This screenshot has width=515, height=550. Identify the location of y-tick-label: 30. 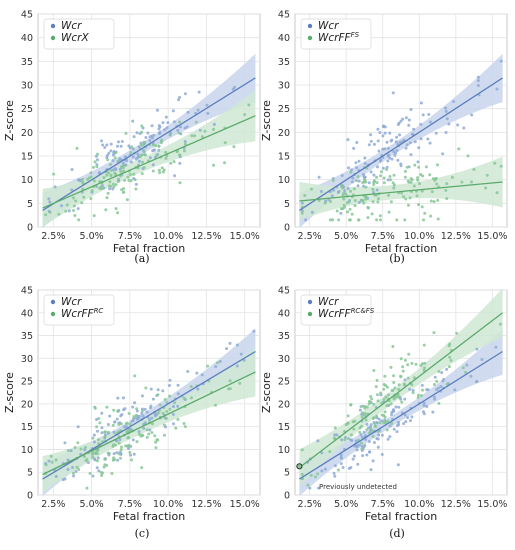
(284, 86).